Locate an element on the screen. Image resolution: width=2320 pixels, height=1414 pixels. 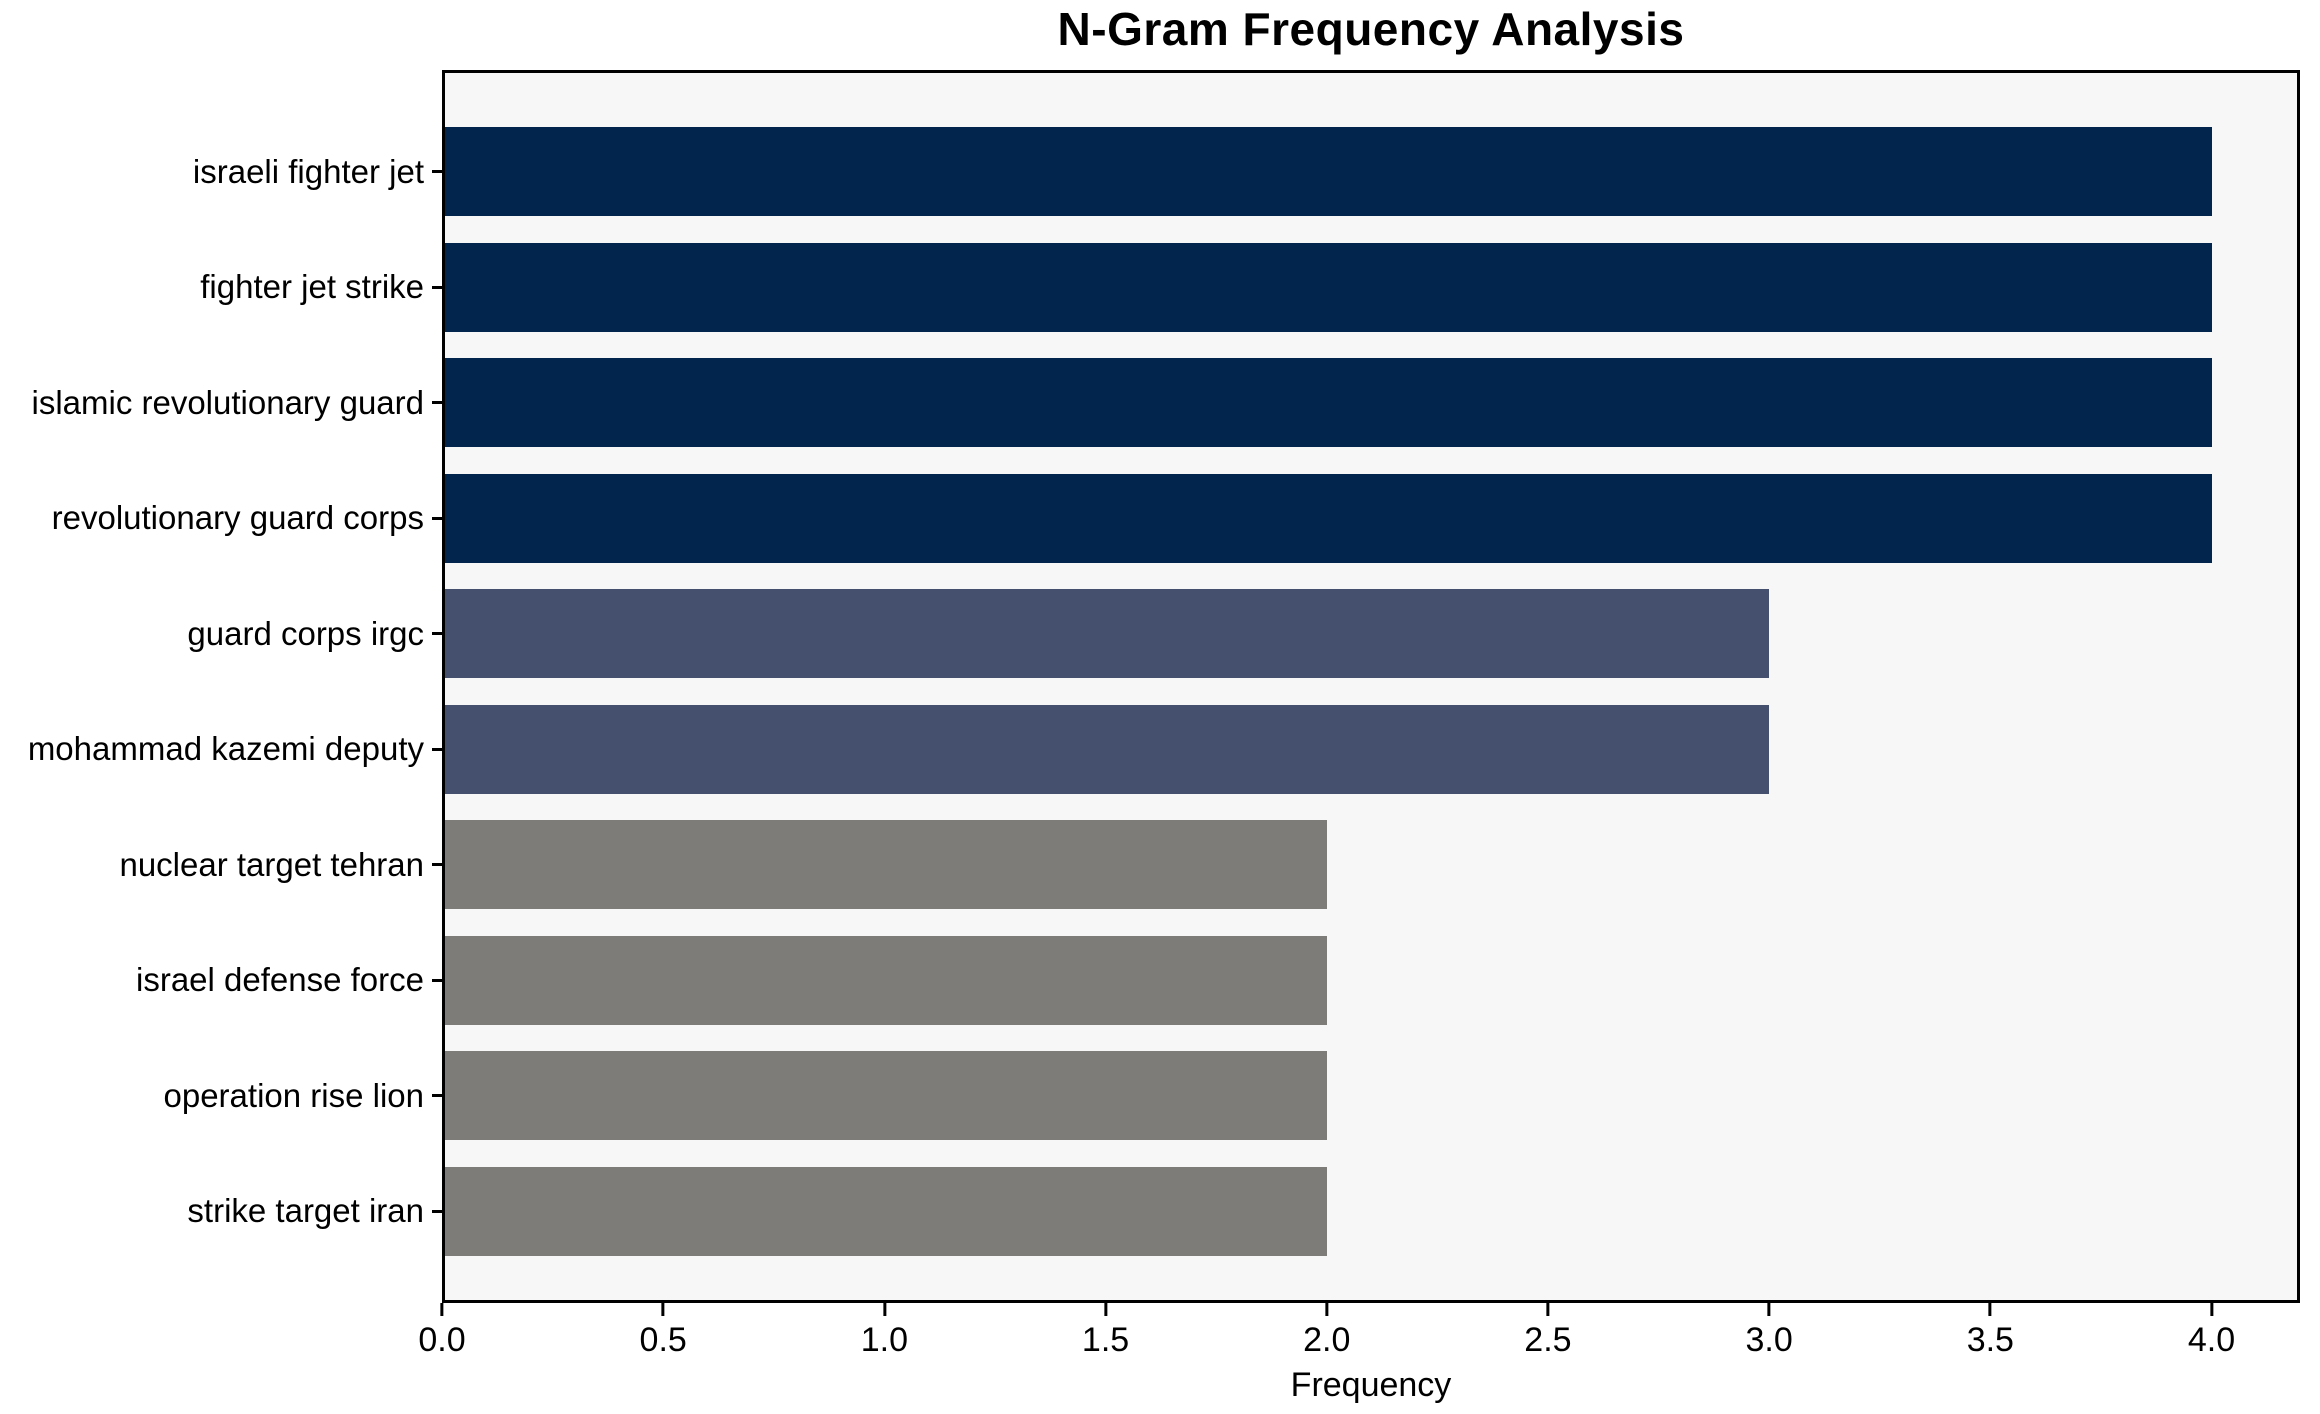
y-tick-label: fighter jet strike is located at coordinates (312, 287).